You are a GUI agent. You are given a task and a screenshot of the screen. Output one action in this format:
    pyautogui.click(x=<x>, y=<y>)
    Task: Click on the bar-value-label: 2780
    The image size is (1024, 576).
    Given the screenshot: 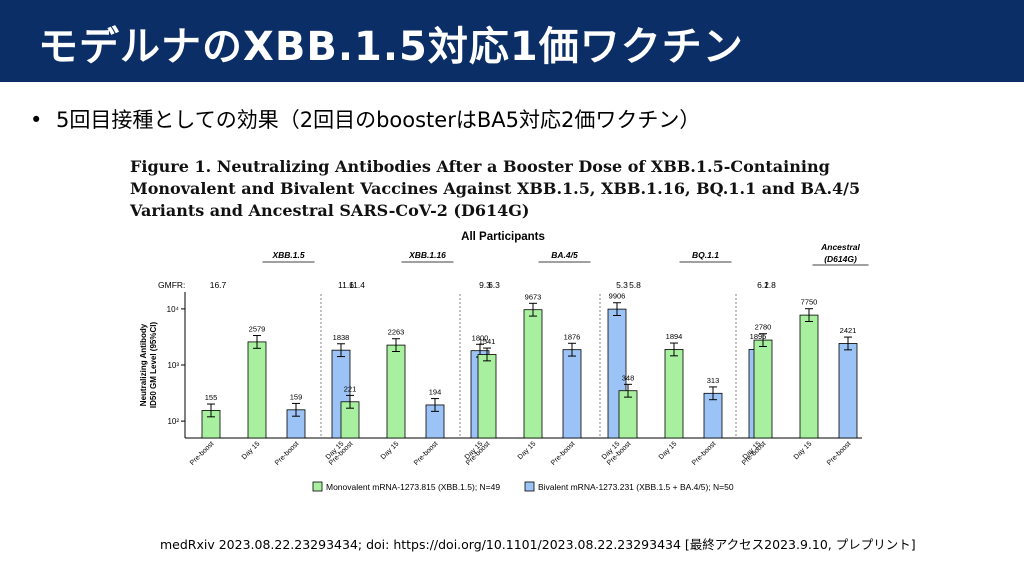 What is the action you would take?
    pyautogui.click(x=763, y=327)
    